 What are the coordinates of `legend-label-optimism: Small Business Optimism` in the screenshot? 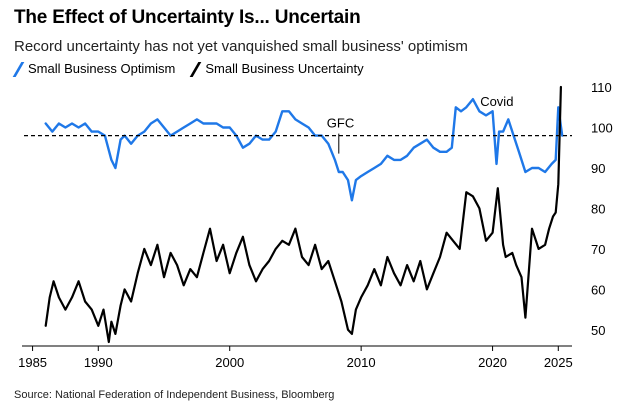 It's located at (102, 68).